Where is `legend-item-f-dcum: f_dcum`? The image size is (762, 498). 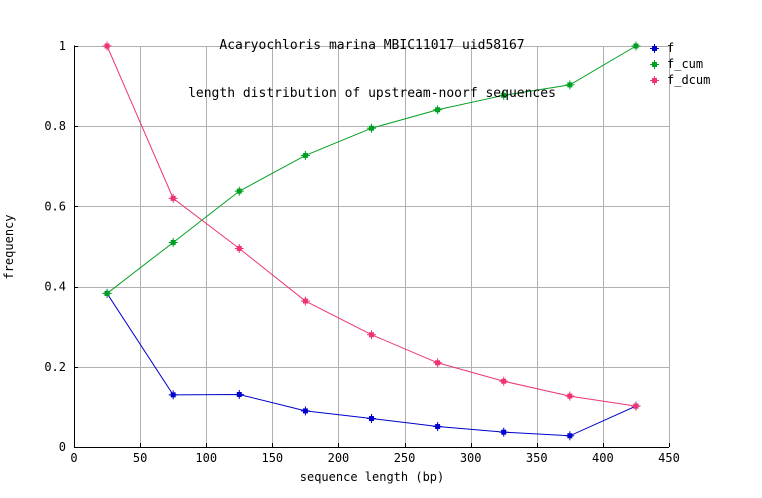 legend-item-f-dcum: f_dcum is located at coordinates (680, 80).